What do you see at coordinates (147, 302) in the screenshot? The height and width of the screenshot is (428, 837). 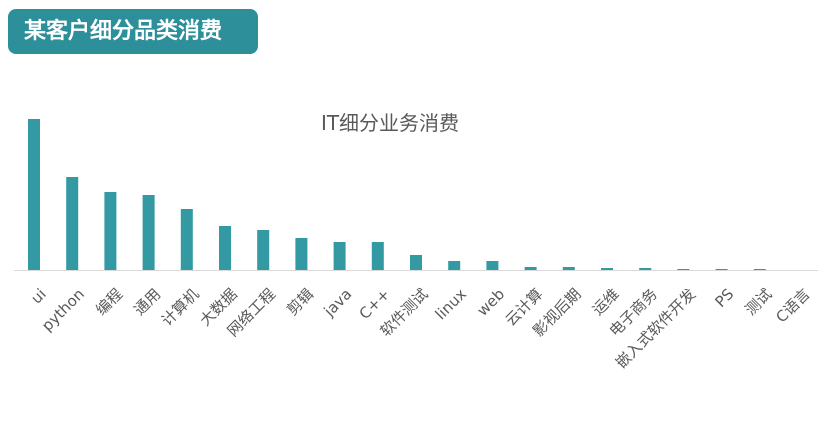 I see `x-tick-label: 通用` at bounding box center [147, 302].